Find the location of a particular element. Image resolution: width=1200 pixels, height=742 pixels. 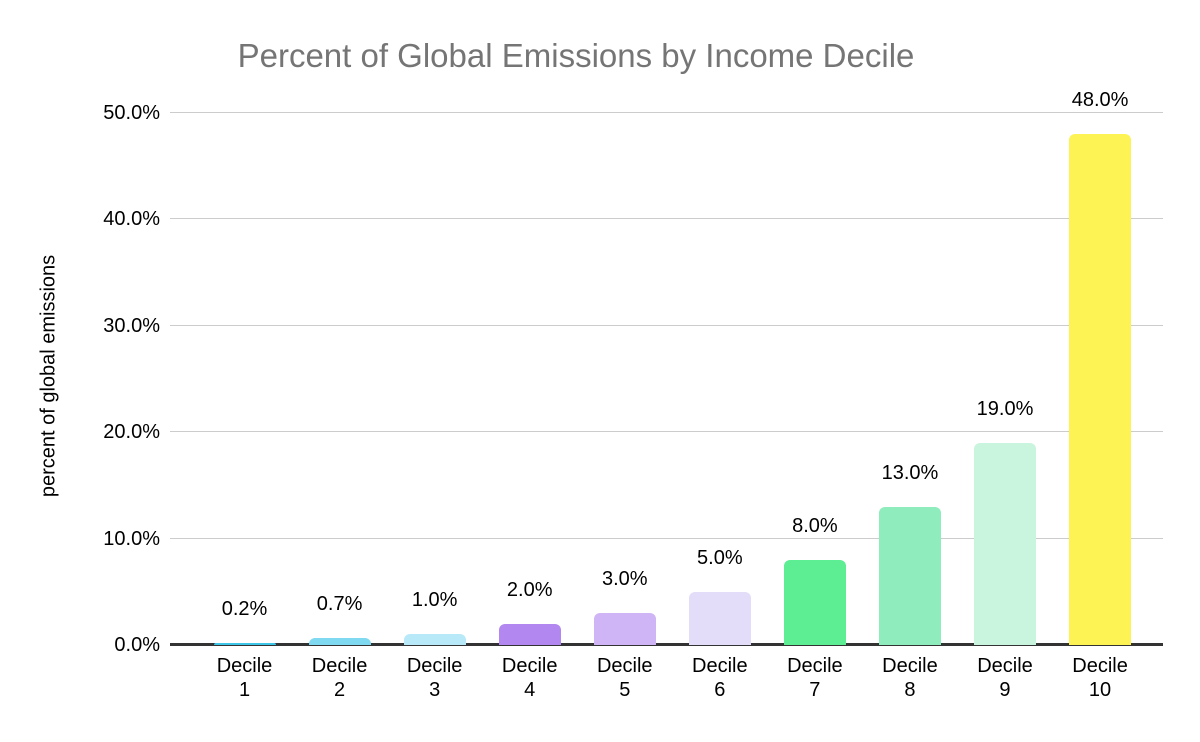

bar-value-label: 0.2% is located at coordinates (244, 608).